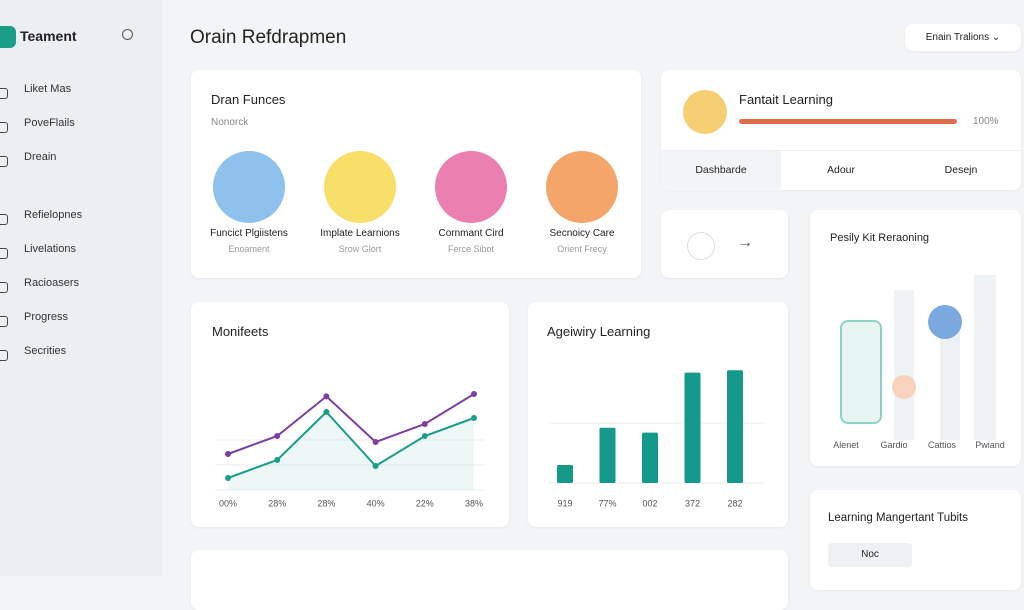  I want to click on tubits-title: Learning Mangertant Tubits, so click(898, 518).